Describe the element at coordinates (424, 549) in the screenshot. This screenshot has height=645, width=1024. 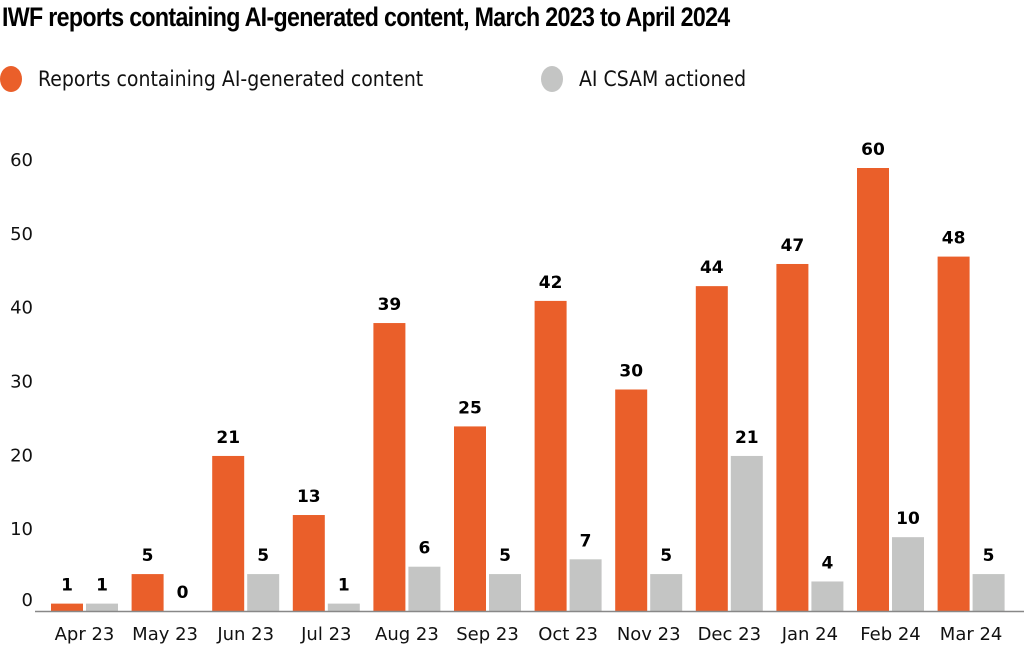
I see `data-label-actioned: 6` at that location.